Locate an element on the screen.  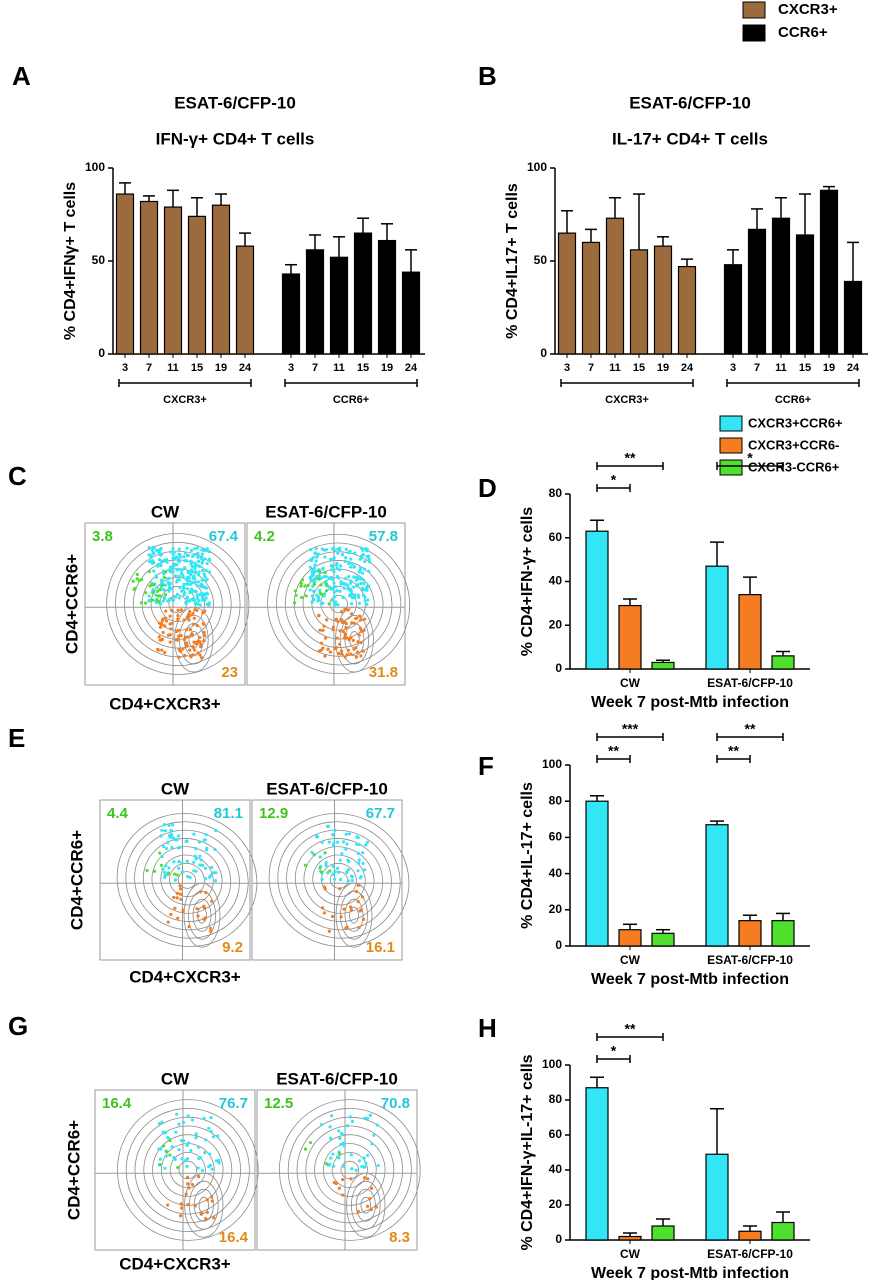
quadrant-bottom-right: 16.1 is located at coordinates (380, 947).